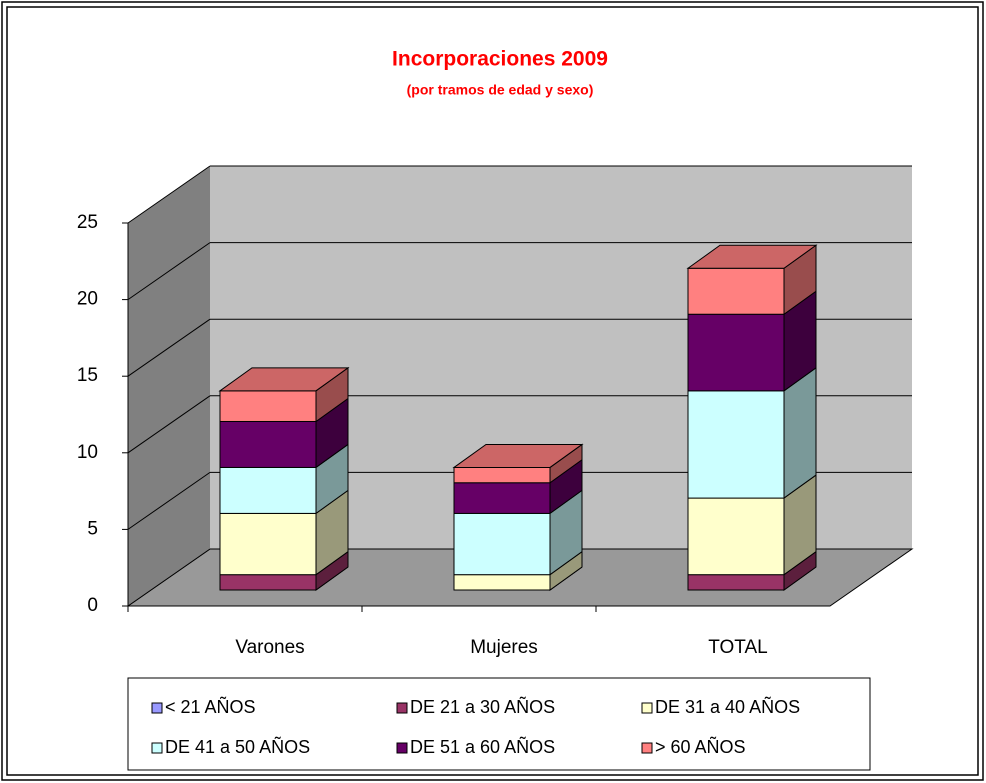 The image size is (986, 783). What do you see at coordinates (237, 746) in the screenshot?
I see `legend-label: DE 41 a 50 AÑOS` at bounding box center [237, 746].